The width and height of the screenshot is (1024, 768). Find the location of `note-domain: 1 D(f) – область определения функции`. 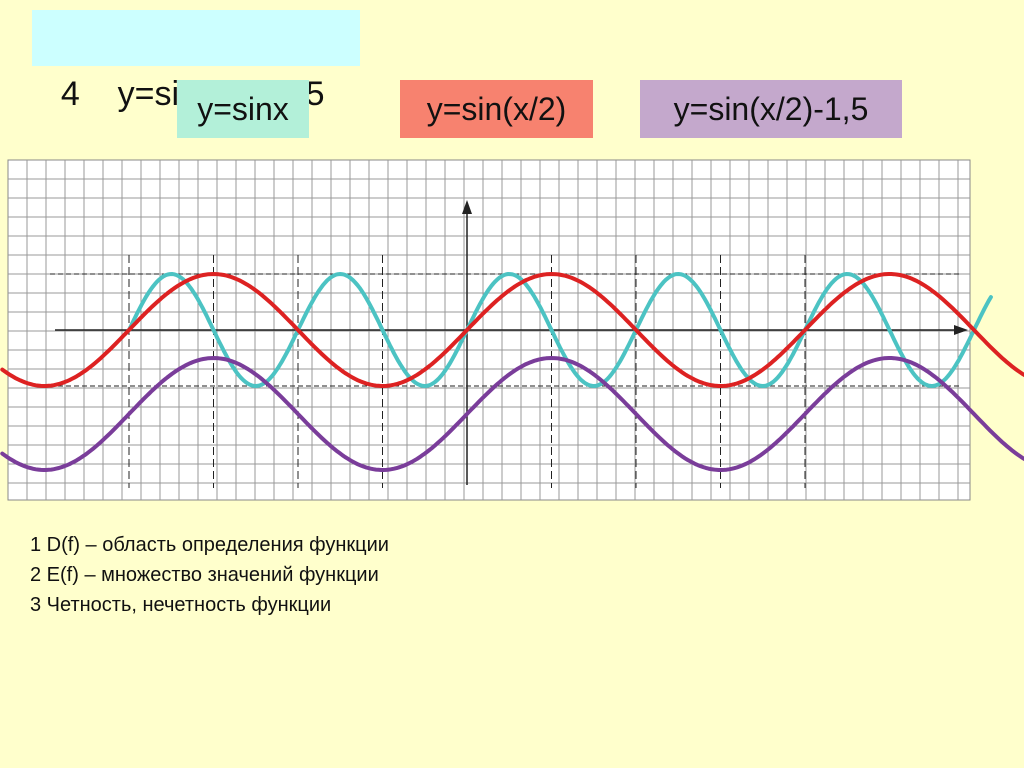

note-domain: 1 D(f) – область определения функции is located at coordinates (209, 545).